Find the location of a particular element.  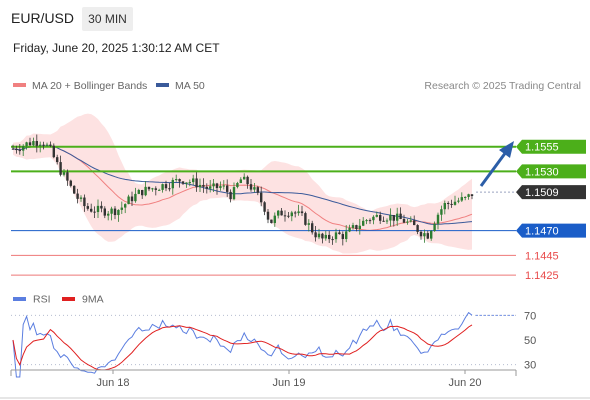

symbol-title: EUR/USD is located at coordinates (43, 18).